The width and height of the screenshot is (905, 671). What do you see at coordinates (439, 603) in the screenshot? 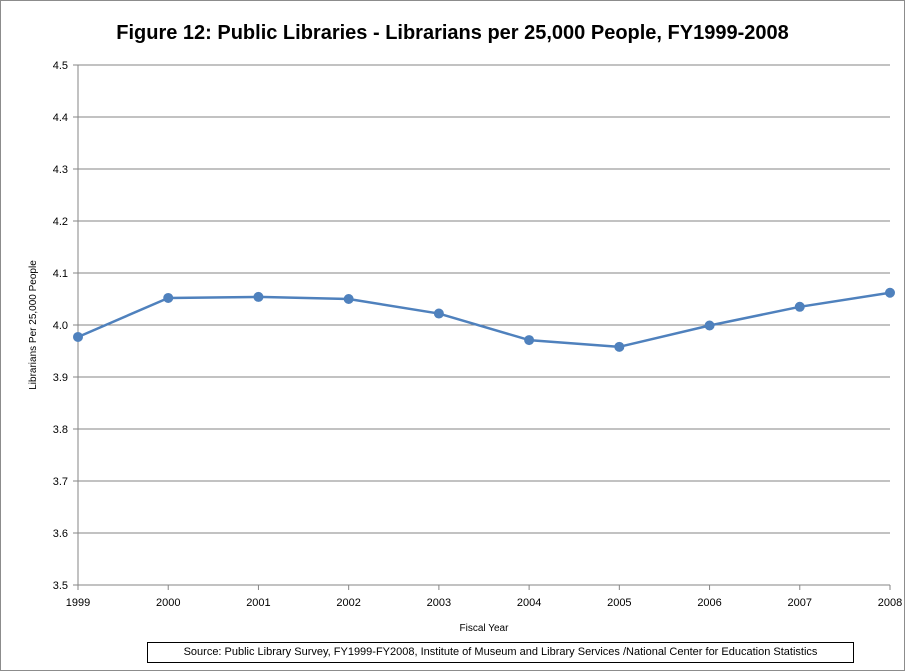
I see `x-tick-label: 2003` at bounding box center [439, 603].